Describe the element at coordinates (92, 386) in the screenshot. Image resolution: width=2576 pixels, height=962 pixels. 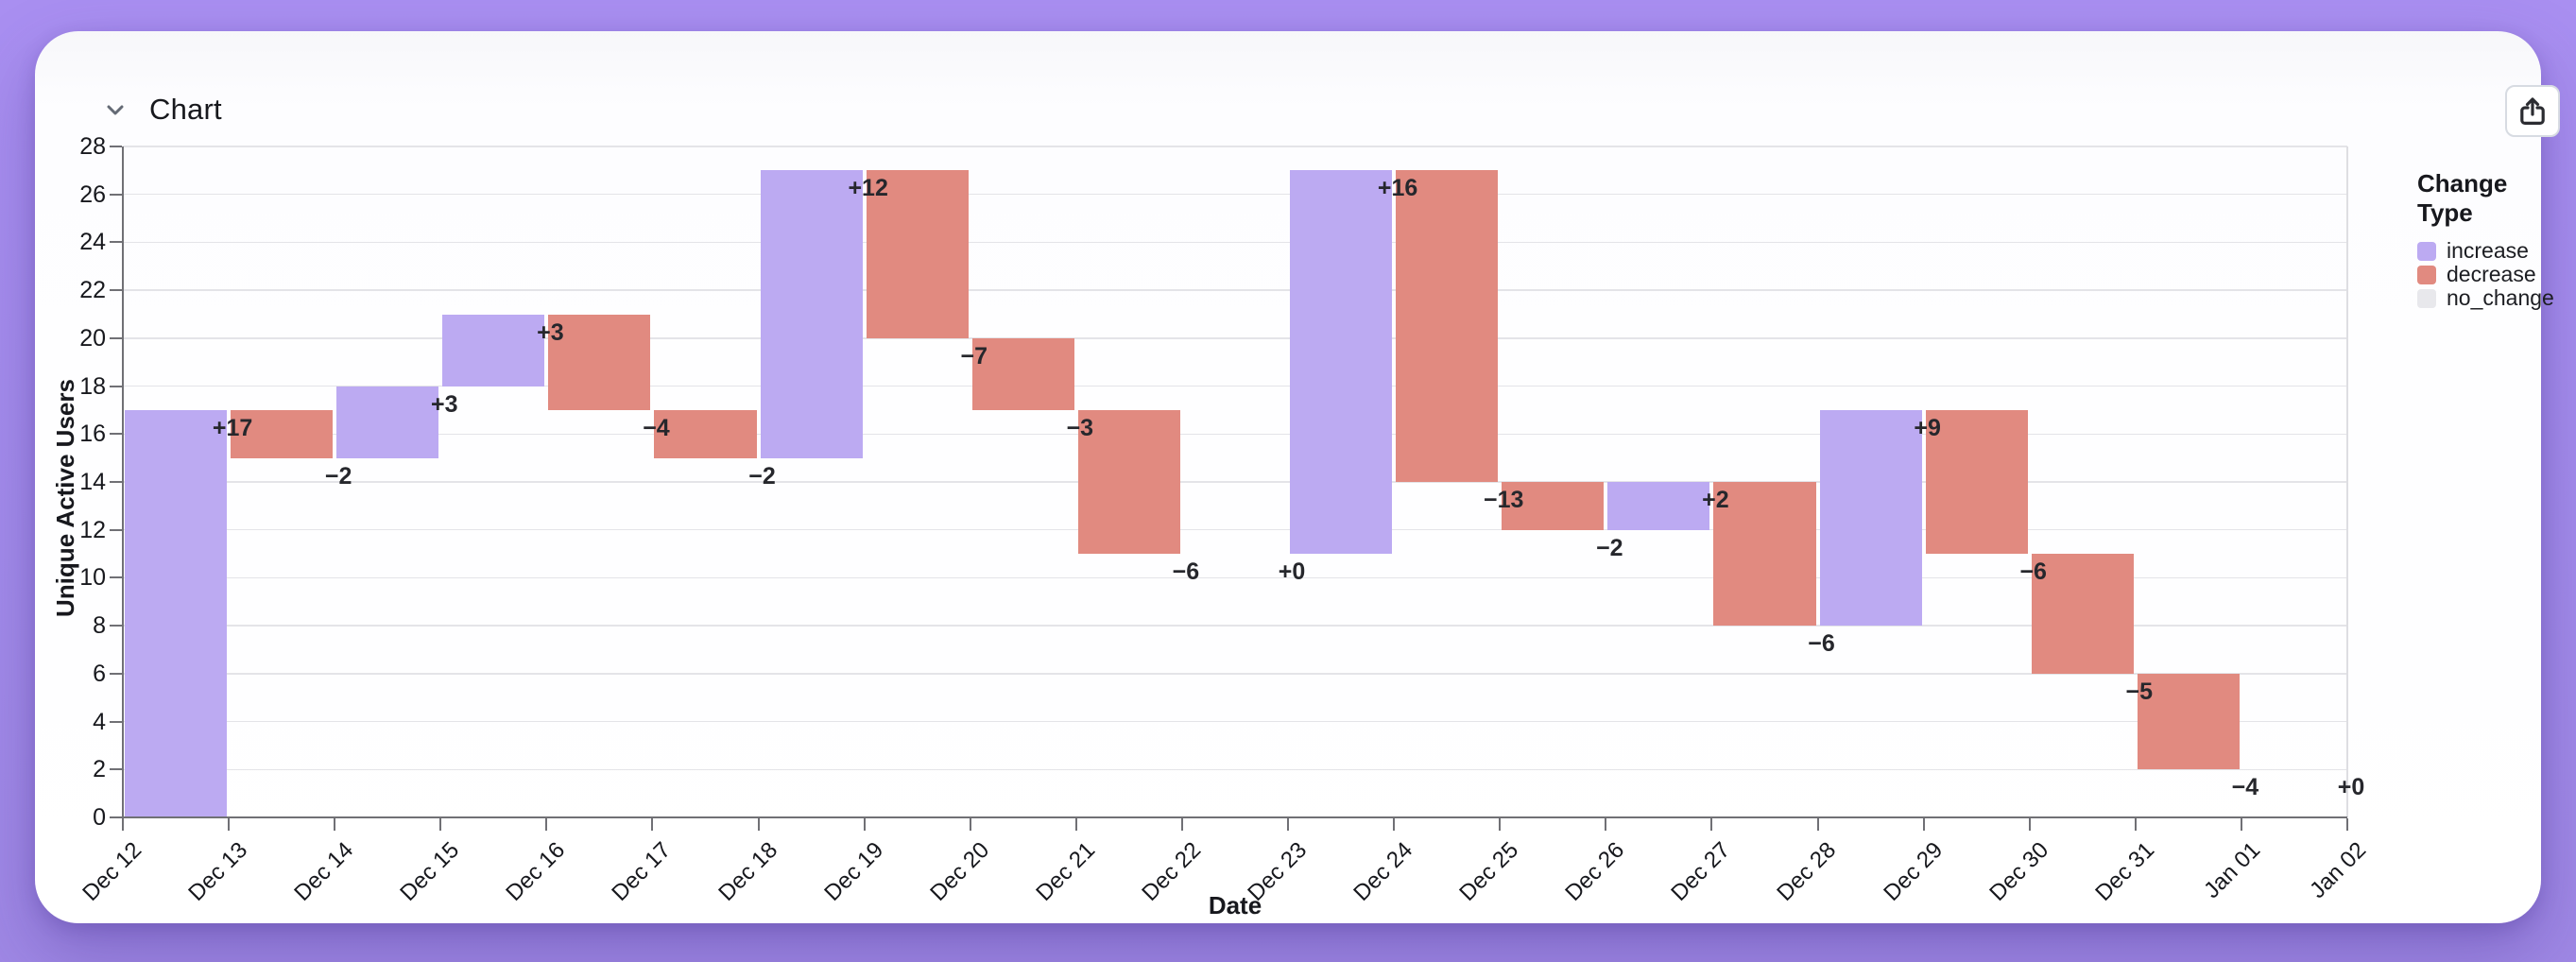
I see `y-tick-label: 18` at that location.